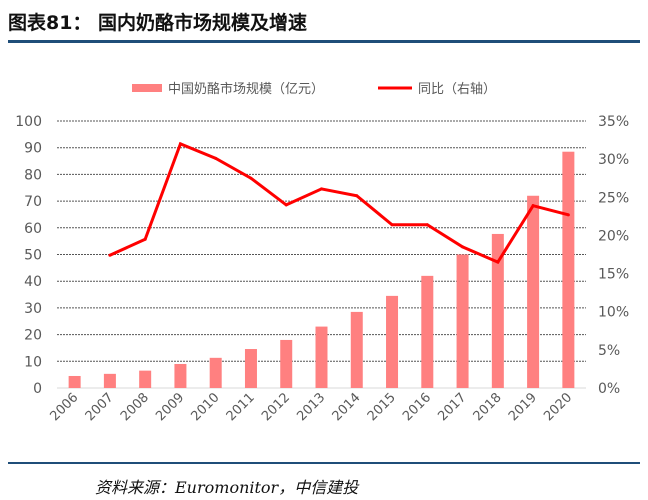 The width and height of the screenshot is (648, 500). Describe the element at coordinates (145, 239) in the screenshot. I see `line-point-2008` at that location.